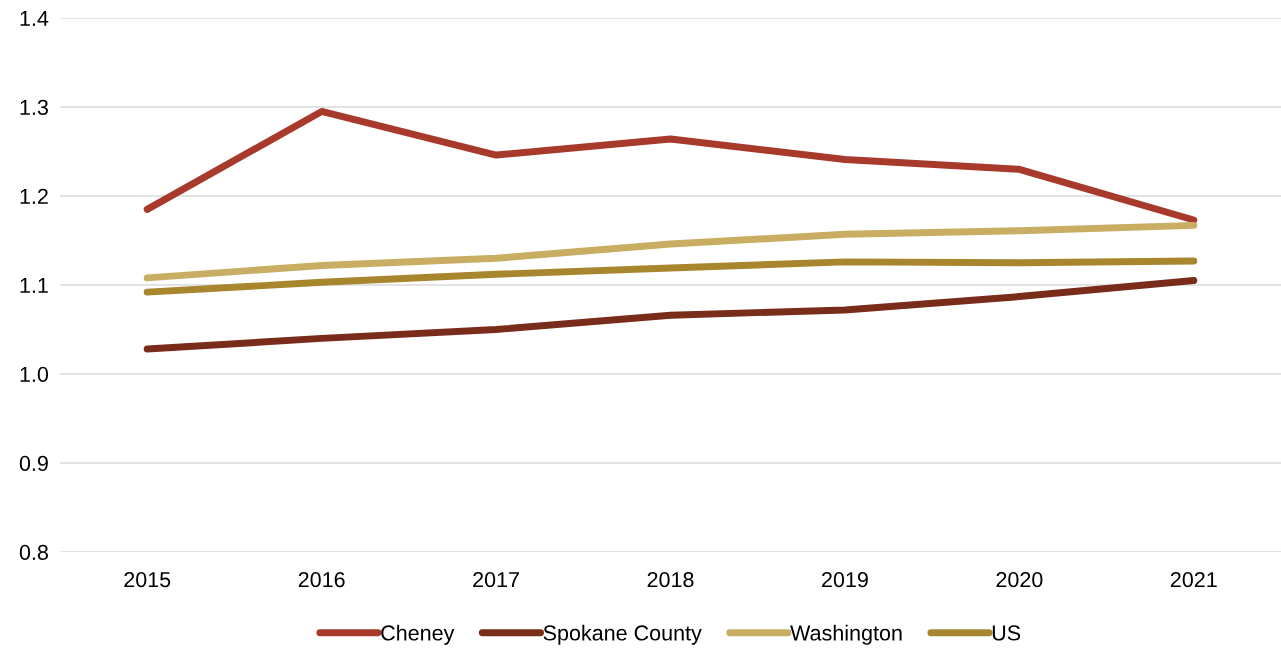 The image size is (1281, 650). What do you see at coordinates (33, 552) in the screenshot?
I see `y-tick-label: 0.8` at bounding box center [33, 552].